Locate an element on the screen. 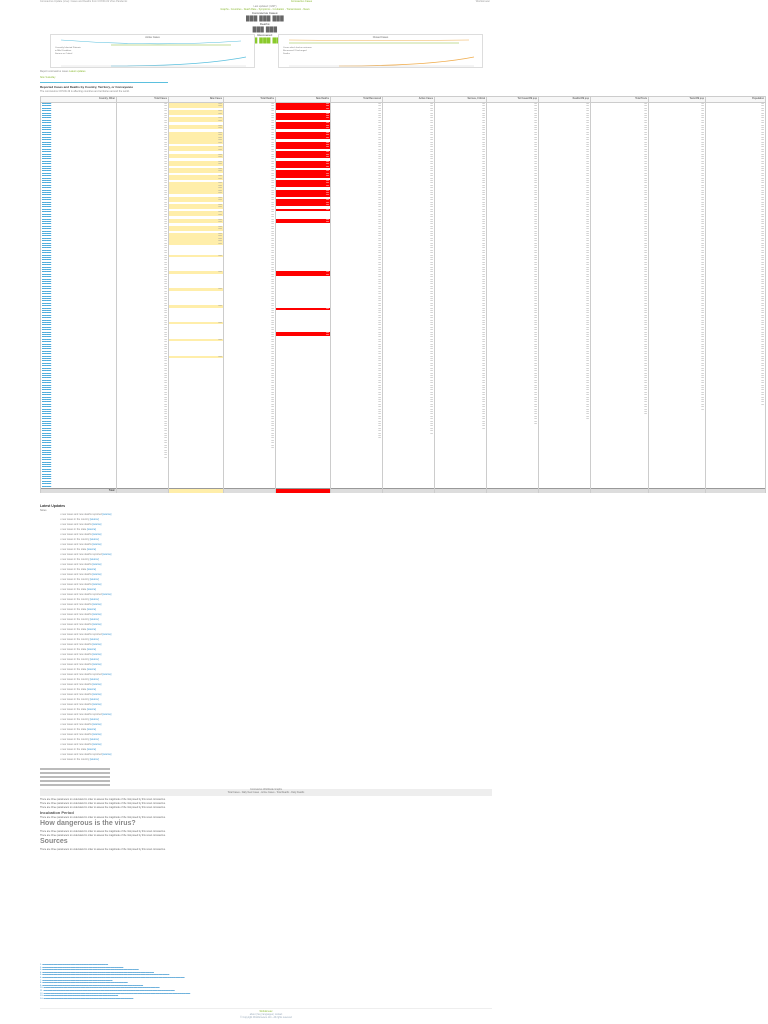 The image size is (768, 1024). nav-link-cases: Coronavirus Cases is located at coordinates (301, 1).